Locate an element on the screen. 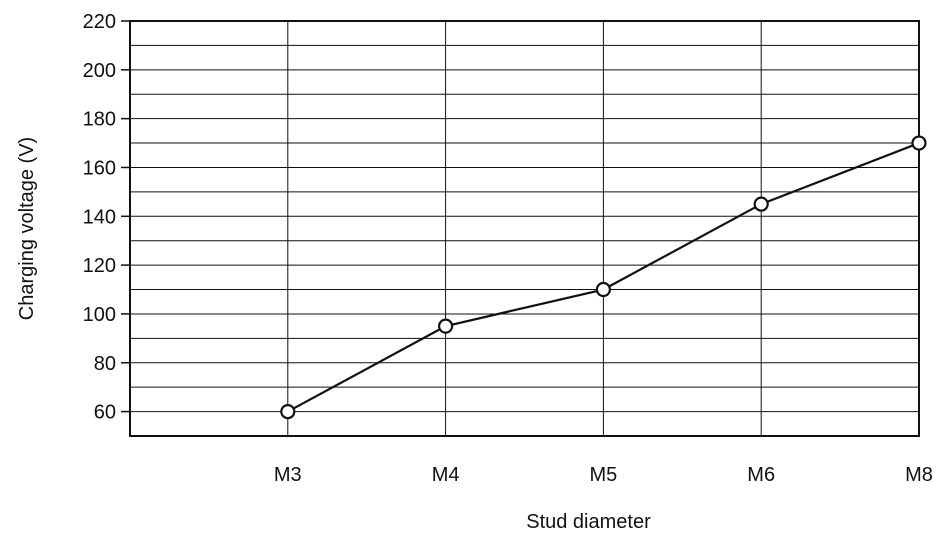 Image resolution: width=952 pixels, height=533 pixels. x-tick-label: M4 is located at coordinates (446, 475).